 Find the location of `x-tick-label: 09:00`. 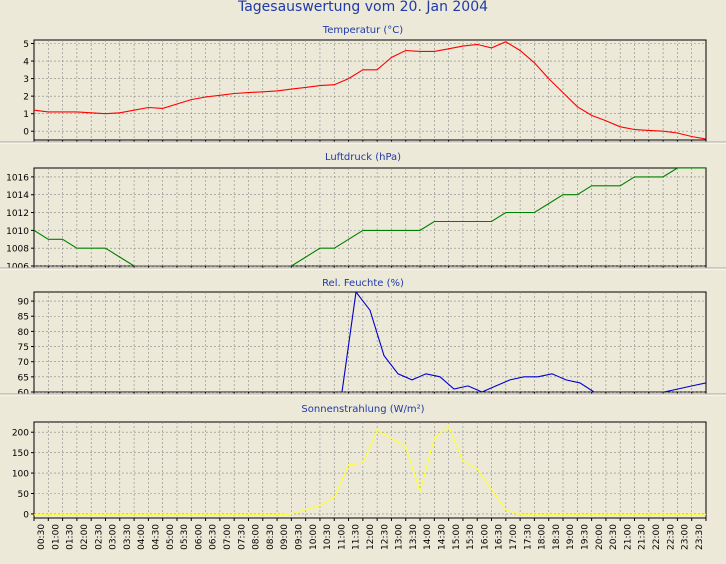

x-tick-label: 09:00 is located at coordinates (285, 537).